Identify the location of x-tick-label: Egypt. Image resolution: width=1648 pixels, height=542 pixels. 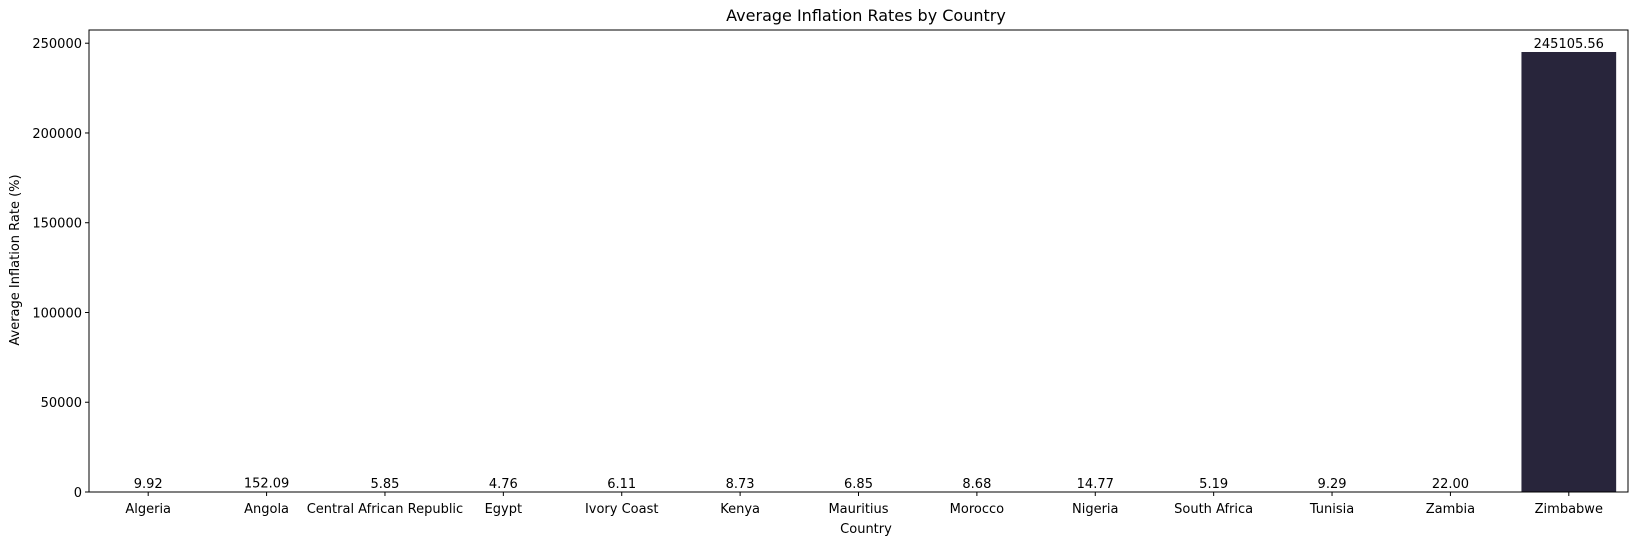
(504, 509).